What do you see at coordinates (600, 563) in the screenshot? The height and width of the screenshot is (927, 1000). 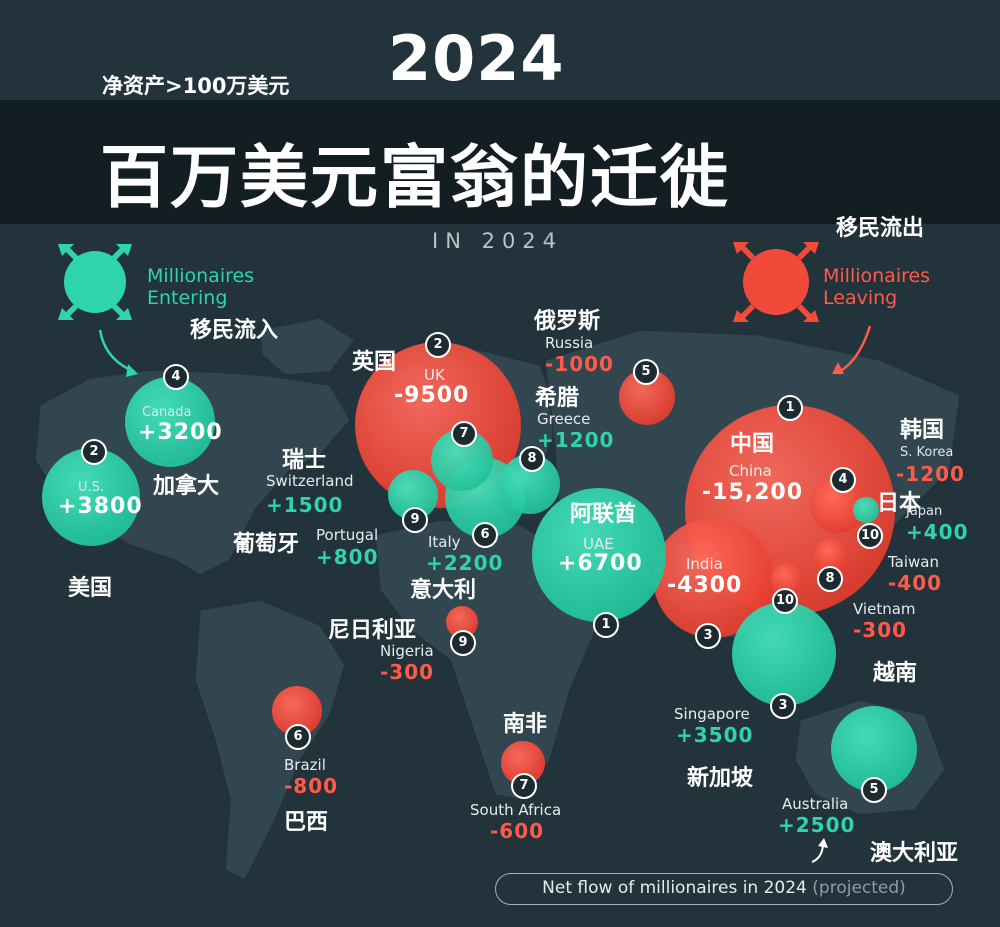 I see `uae-value: +6700` at bounding box center [600, 563].